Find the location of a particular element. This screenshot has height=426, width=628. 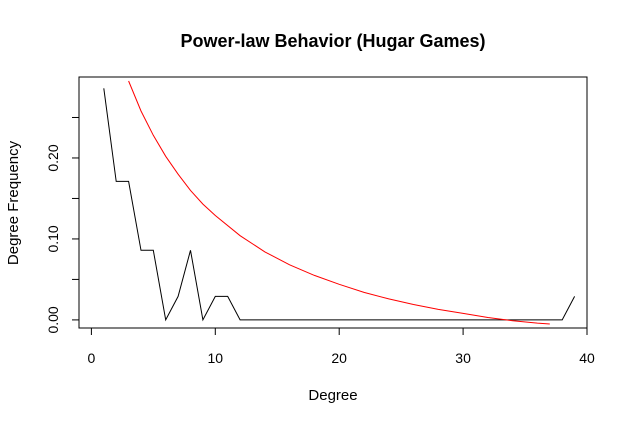

y-tick-label: 0.10 is located at coordinates (53, 238).